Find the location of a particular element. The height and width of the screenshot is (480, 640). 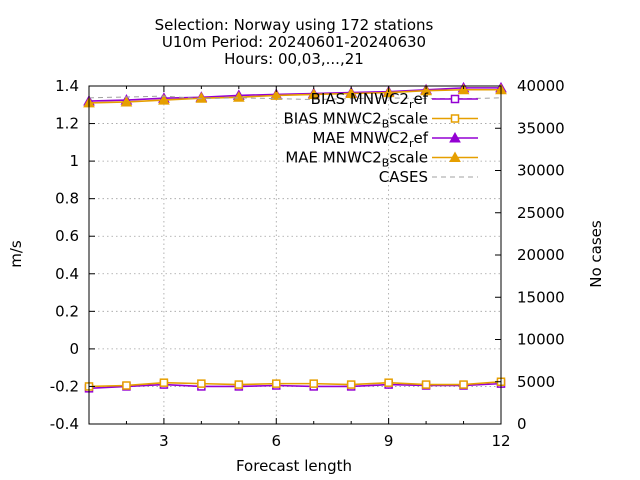

legend-entry-5: CASES is located at coordinates (428, 177).